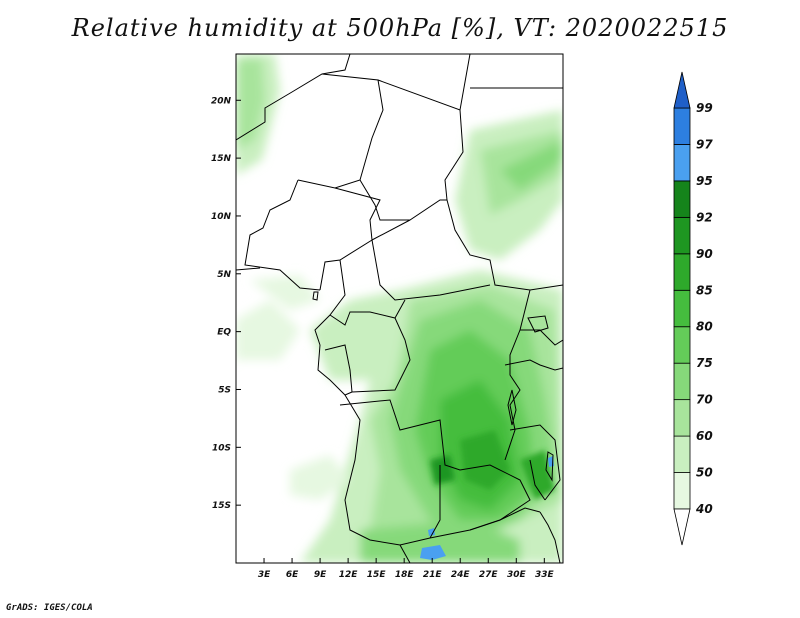  Describe the element at coordinates (49, 608) in the screenshot. I see `grads-credit: GrADS: IGES/COLA` at that location.